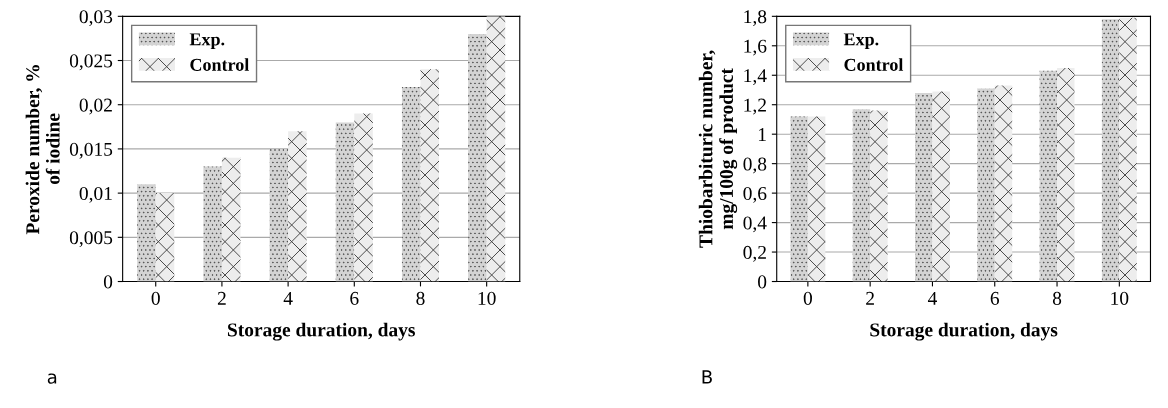 This screenshot has height=408, width=1168. What do you see at coordinates (754, 253) in the screenshot?
I see `y-tick-label: 0,2` at bounding box center [754, 253].